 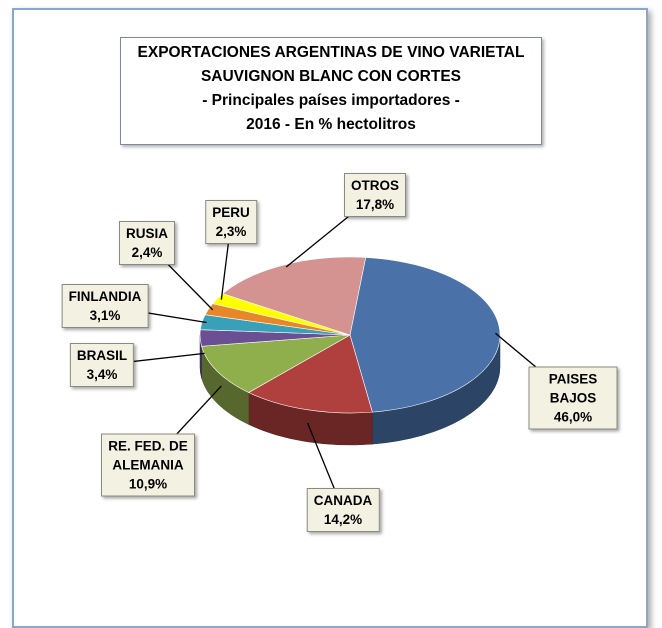 I want to click on category-label: PERU, so click(x=231, y=212).